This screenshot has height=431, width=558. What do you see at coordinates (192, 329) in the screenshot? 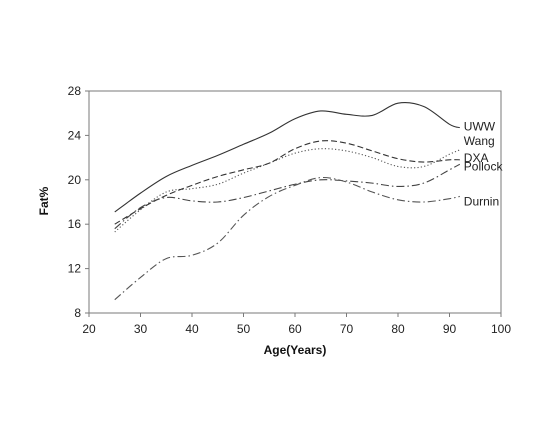
I see `x-tick-label: 40` at bounding box center [192, 329].